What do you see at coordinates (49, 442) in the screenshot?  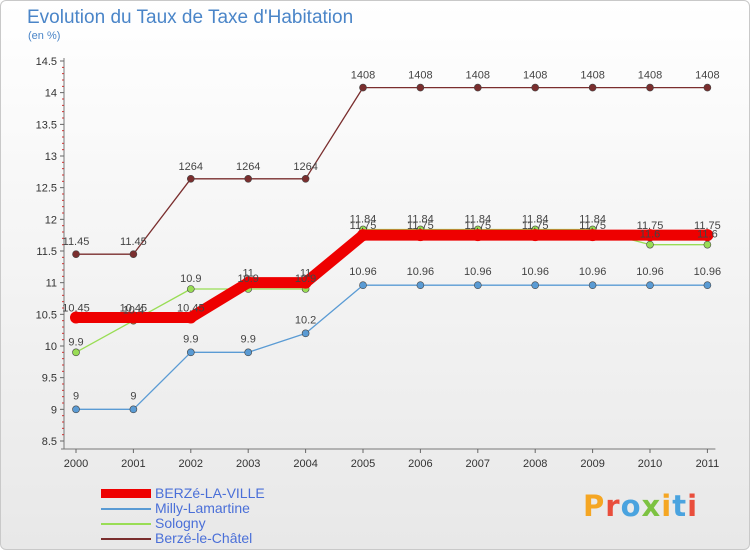 I see `y-tick-label: 8.5` at bounding box center [49, 442].